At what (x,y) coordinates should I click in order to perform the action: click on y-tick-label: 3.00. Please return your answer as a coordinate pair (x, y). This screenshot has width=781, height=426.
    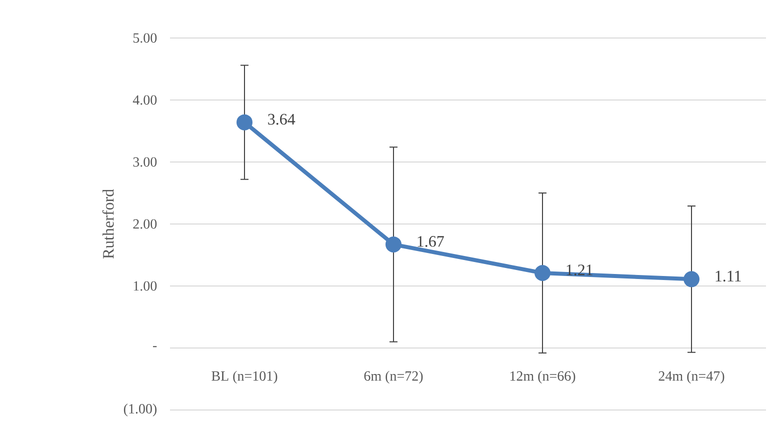
    Looking at the image, I should click on (145, 162).